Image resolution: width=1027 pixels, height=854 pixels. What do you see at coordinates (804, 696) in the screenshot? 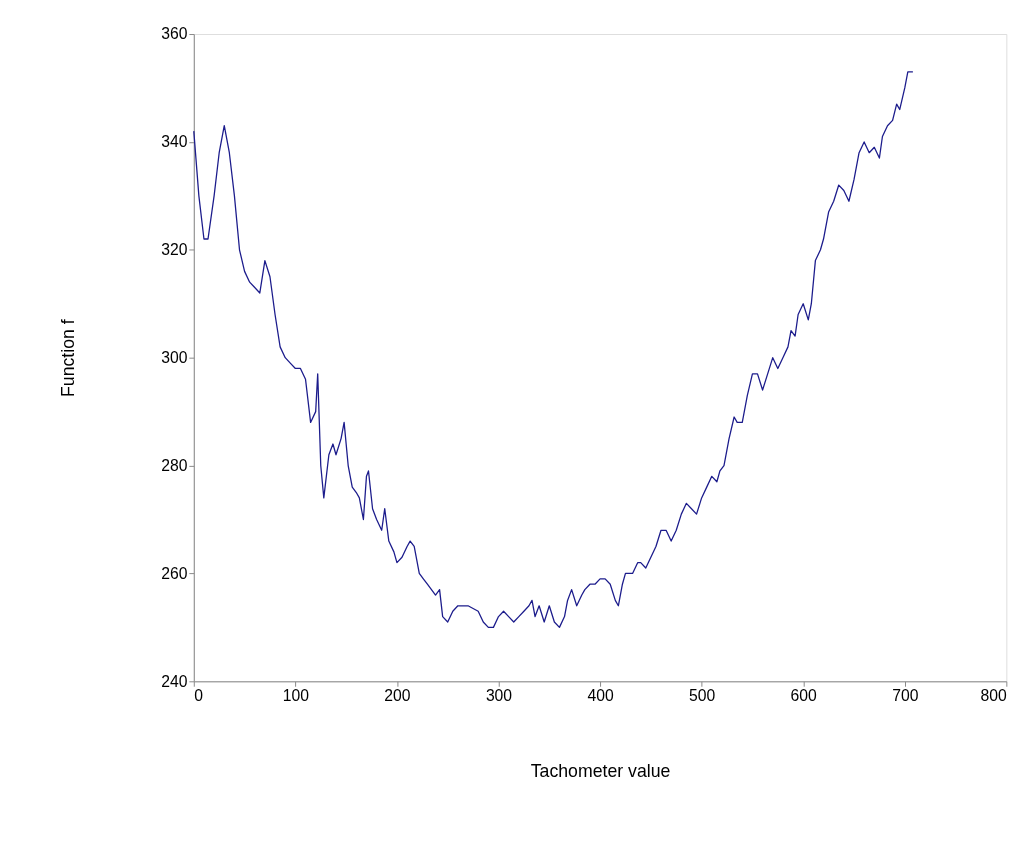
I see `x-tick-label: 600` at bounding box center [804, 696].